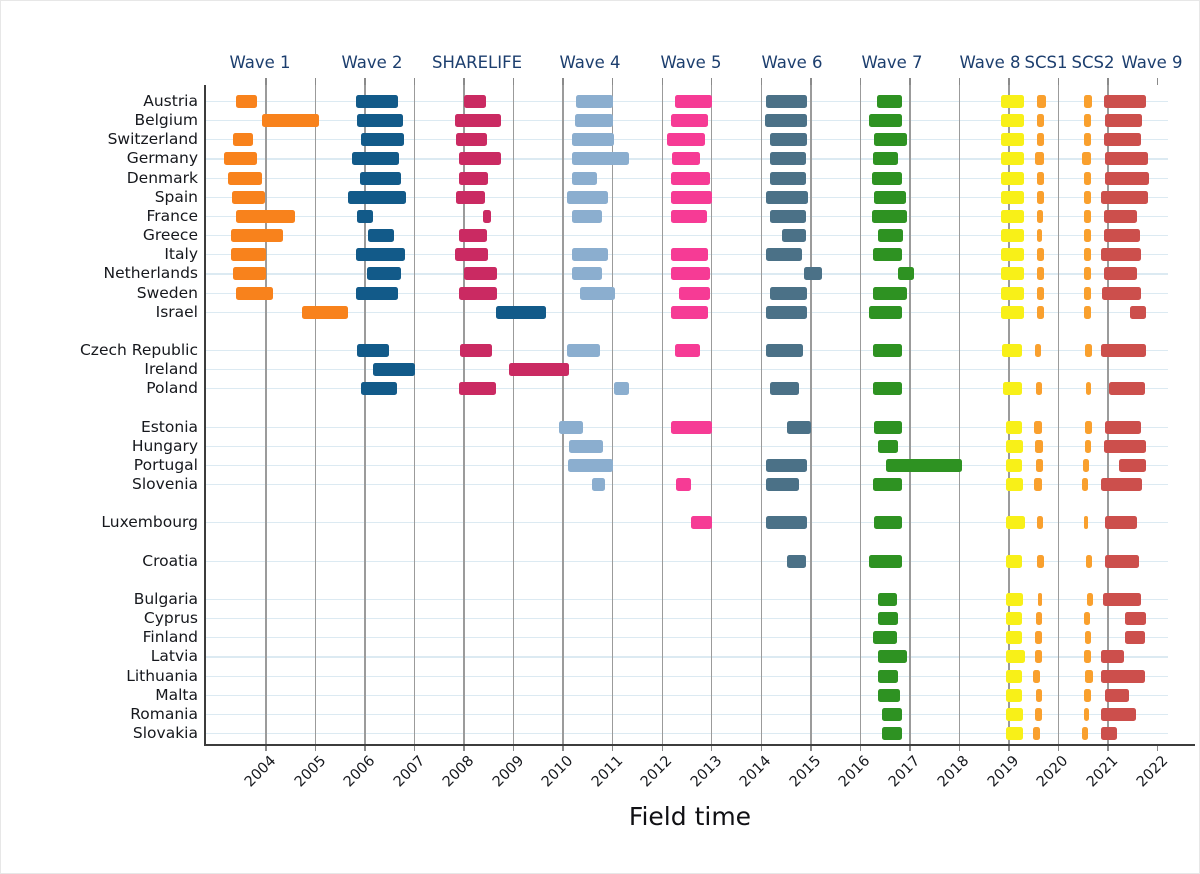 The image size is (1200, 874). What do you see at coordinates (694, 293) in the screenshot?
I see `field-bar-wave5-sweden` at bounding box center [694, 293].